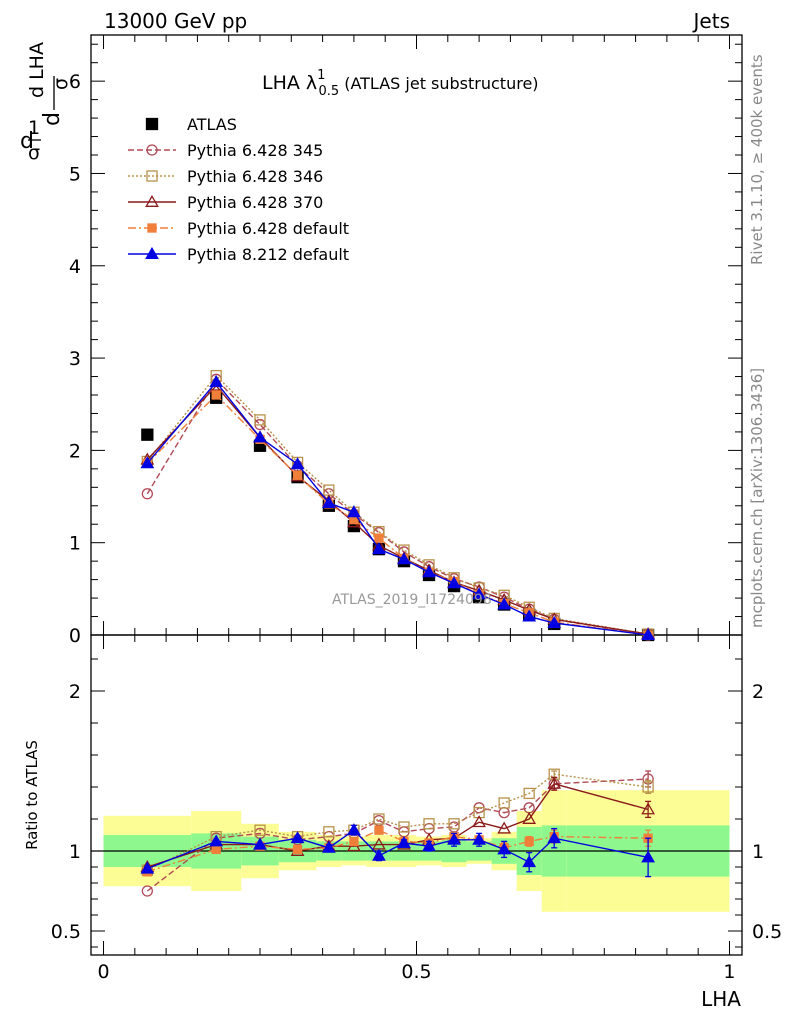  What do you see at coordinates (212, 124) in the screenshot?
I see `legend-label: ATLAS` at bounding box center [212, 124].